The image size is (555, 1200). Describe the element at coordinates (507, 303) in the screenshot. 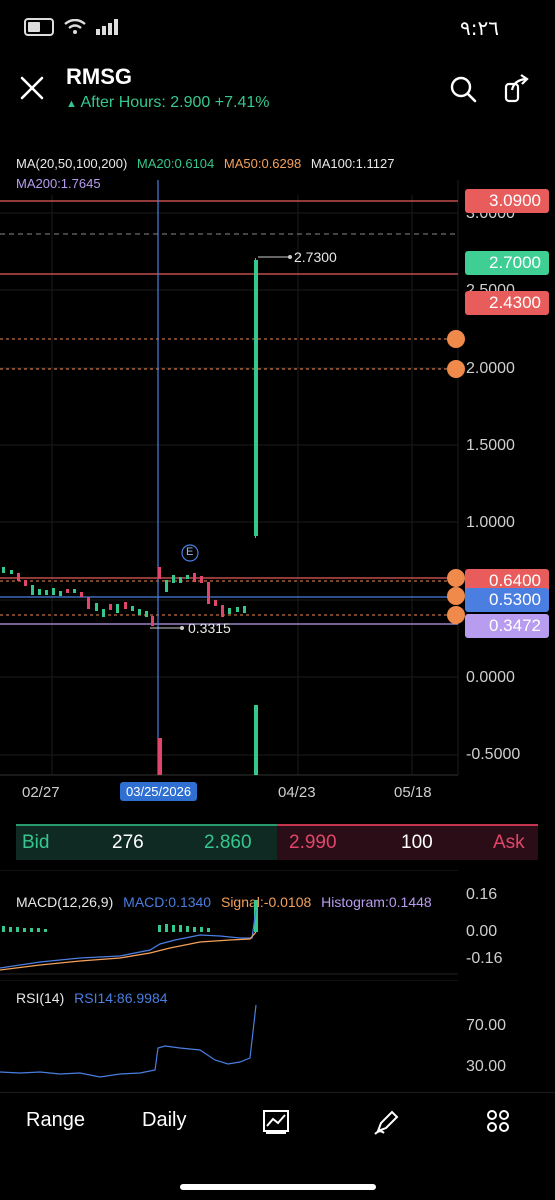

I see `price-tag-2430: 2.4300` at that location.